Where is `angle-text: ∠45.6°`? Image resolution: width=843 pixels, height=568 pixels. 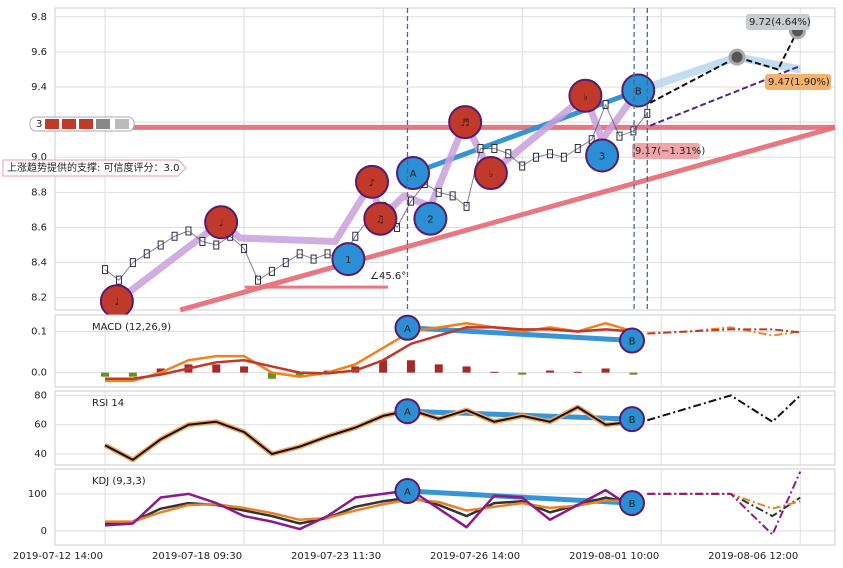
angle-text: ∠45.6° is located at coordinates (388, 276).